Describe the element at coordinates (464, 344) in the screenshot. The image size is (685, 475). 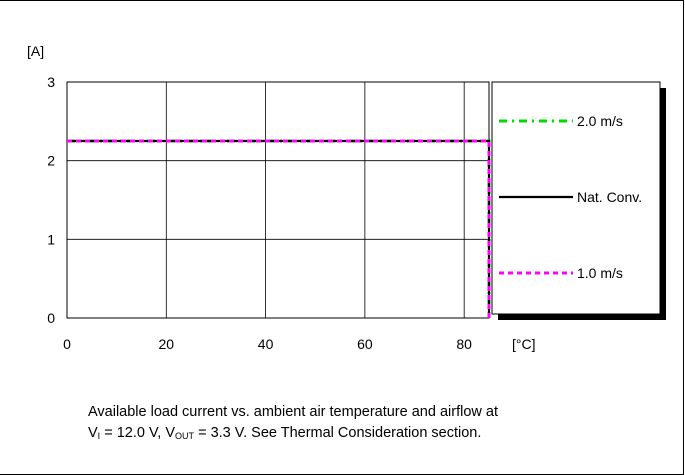
I see `x-tick-label: 80` at that location.